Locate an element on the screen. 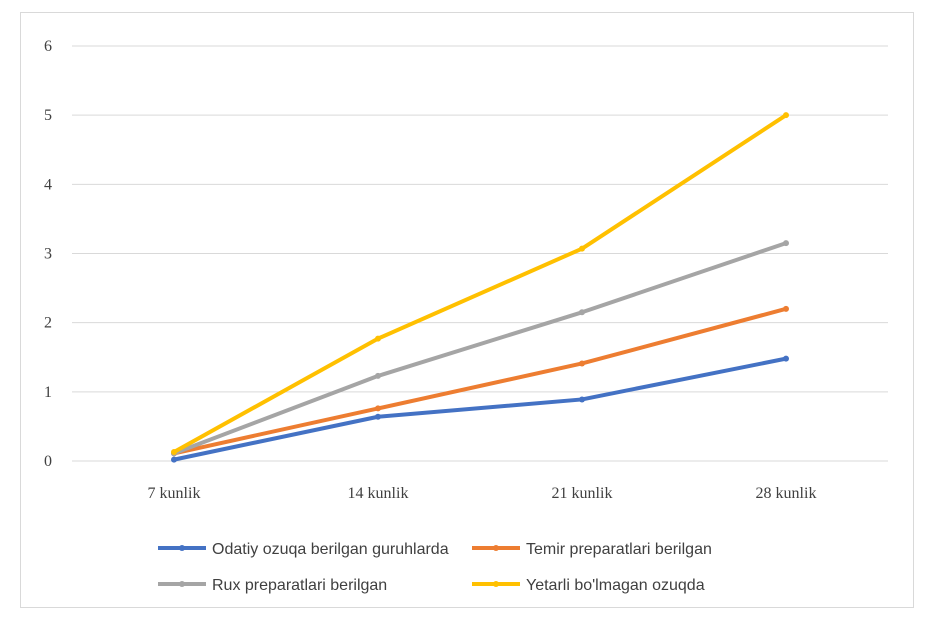 The image size is (935, 622). x-tick-label: 14 kunlik is located at coordinates (378, 493).